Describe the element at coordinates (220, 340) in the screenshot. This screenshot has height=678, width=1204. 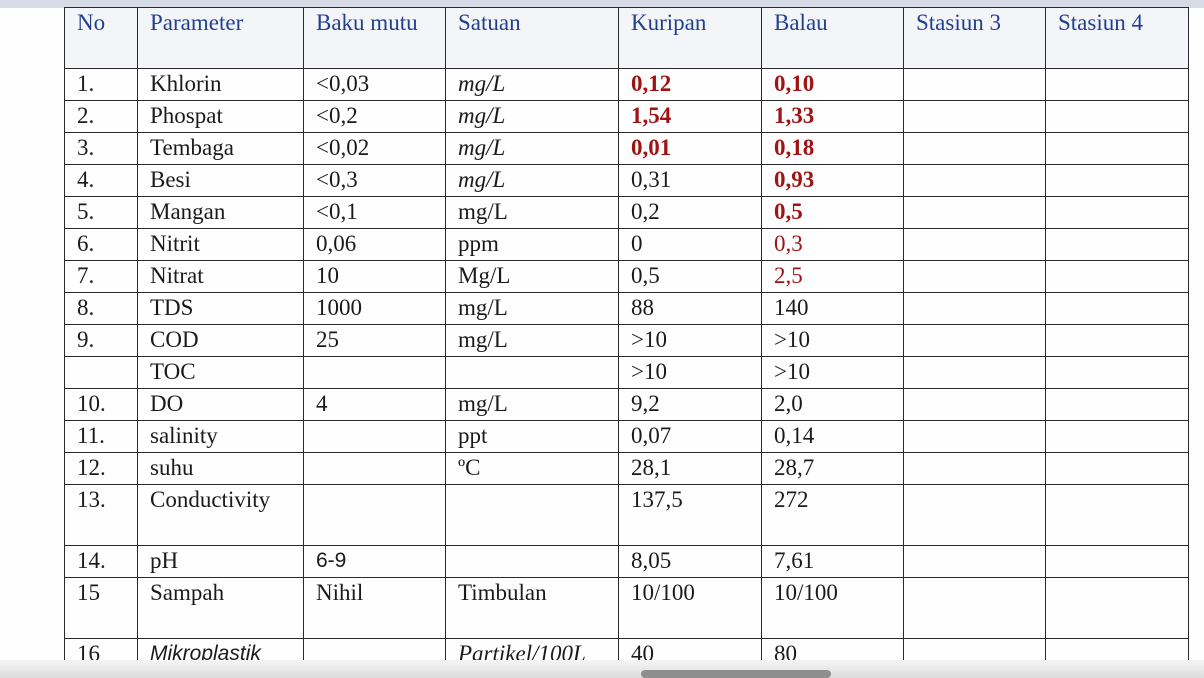
I see `cell-parameter: COD` at that location.